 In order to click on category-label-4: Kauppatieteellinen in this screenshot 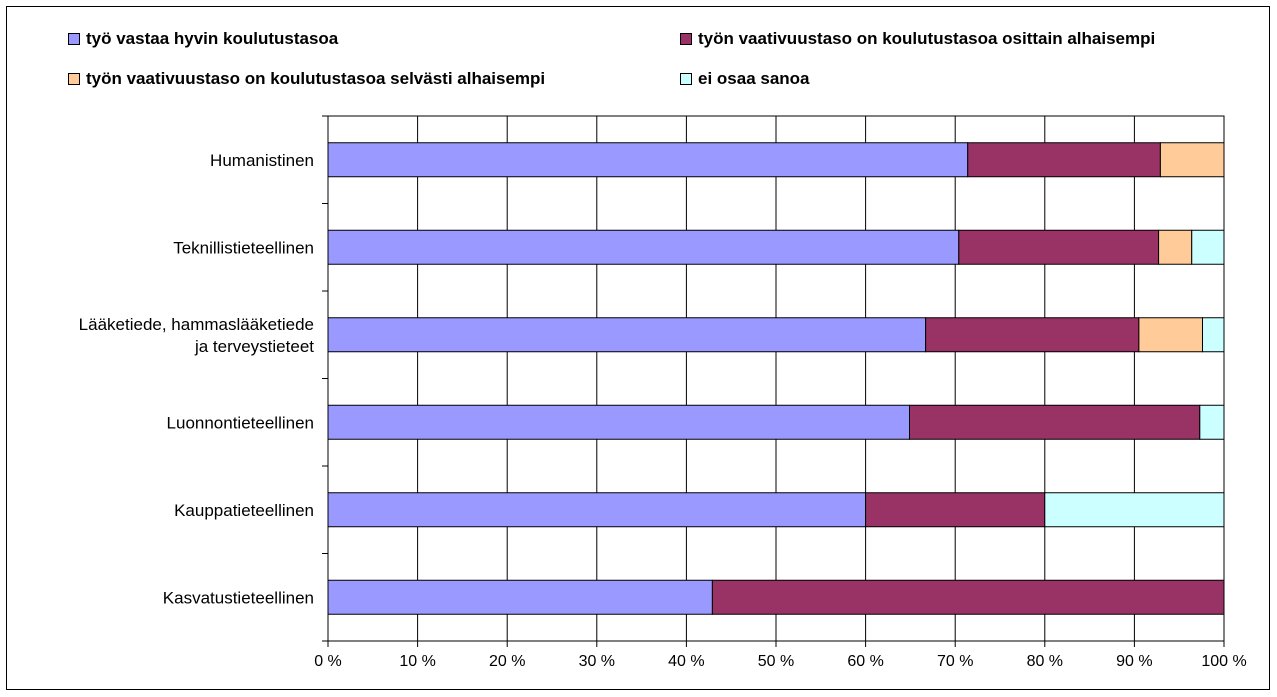, I will do `click(244, 510)`.